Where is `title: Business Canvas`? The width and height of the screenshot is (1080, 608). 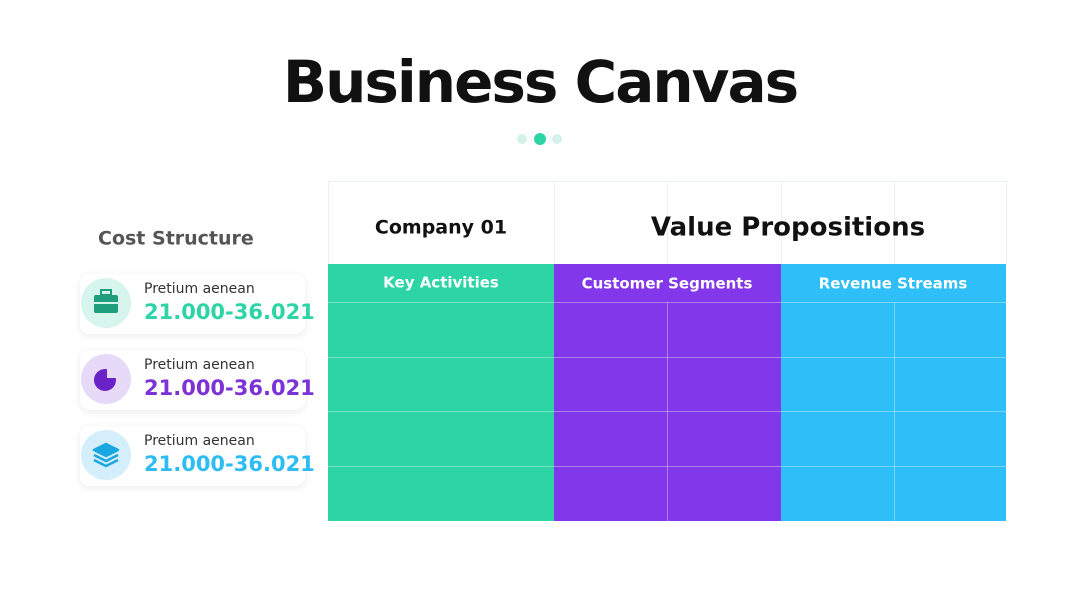
title: Business Canvas is located at coordinates (540, 82).